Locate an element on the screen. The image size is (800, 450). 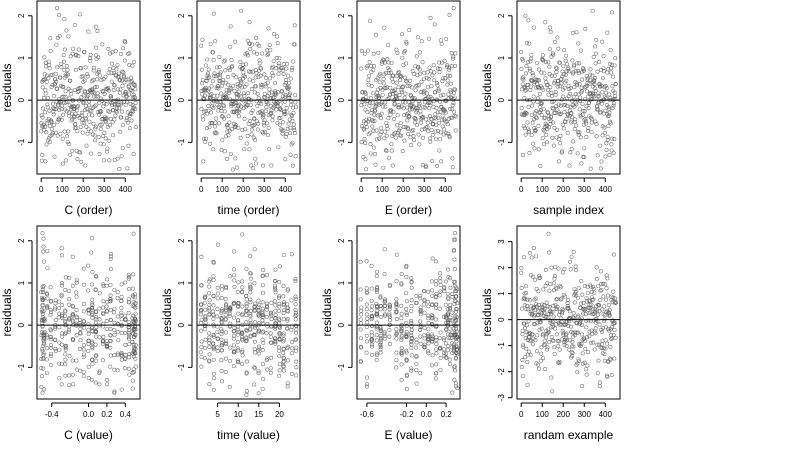
y-tick-label: 0 is located at coordinates (181, 324).